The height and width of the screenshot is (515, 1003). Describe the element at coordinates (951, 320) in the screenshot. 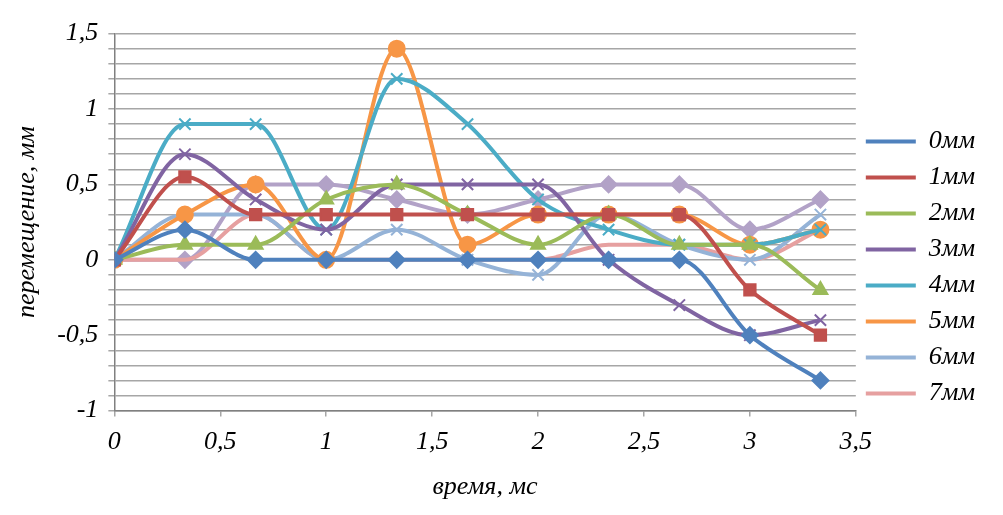

I see `legend-label: 5мм` at that location.